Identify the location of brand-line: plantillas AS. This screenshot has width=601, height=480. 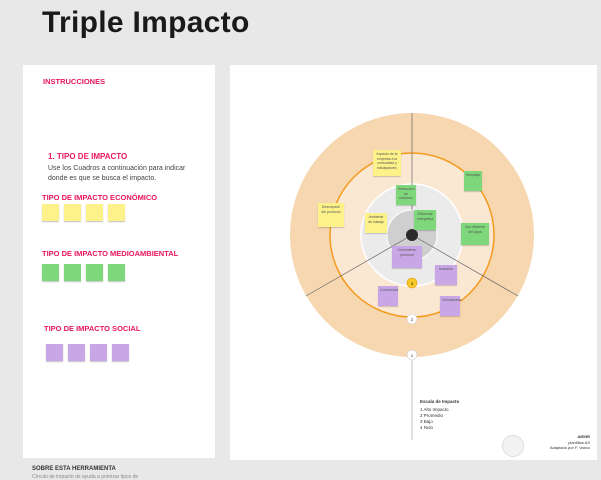
(579, 442).